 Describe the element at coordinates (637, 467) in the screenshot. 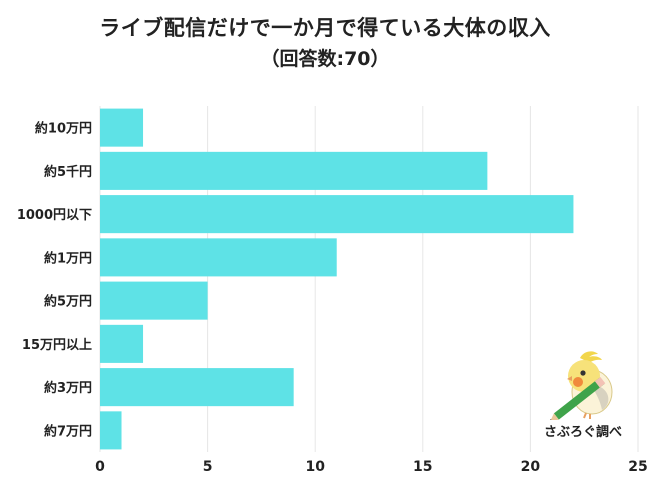

I see `x-tick-label: 25` at that location.